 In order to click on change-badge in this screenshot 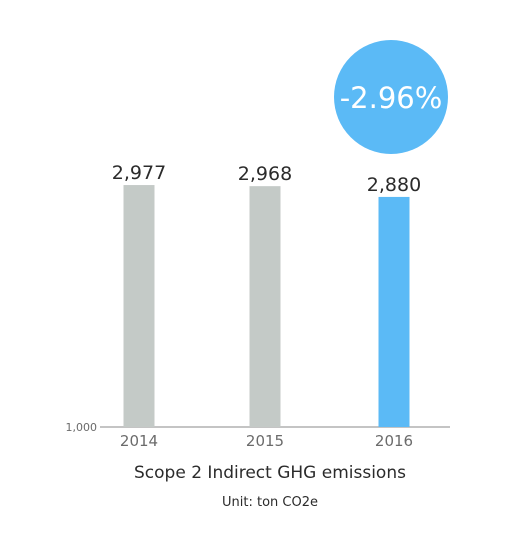, I will do `click(391, 97)`.